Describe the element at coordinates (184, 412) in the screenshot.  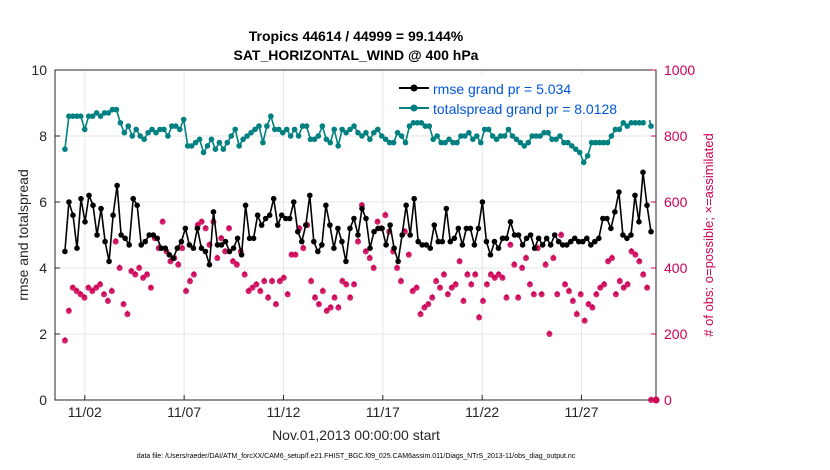
I see `x-tick-label-1: 11/07` at that location.